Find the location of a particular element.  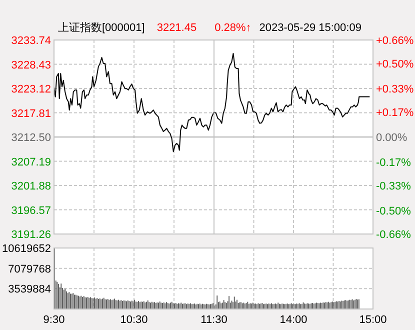

y-tick-label: 3201.88 is located at coordinates (31, 186).